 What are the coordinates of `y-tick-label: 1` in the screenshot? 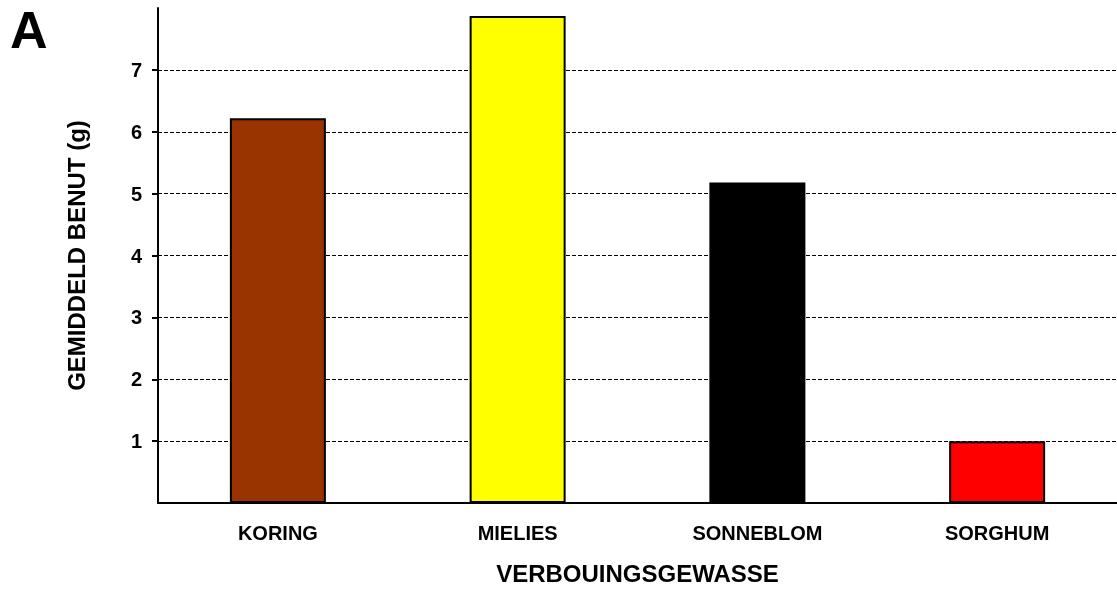 It's located at (136, 441).